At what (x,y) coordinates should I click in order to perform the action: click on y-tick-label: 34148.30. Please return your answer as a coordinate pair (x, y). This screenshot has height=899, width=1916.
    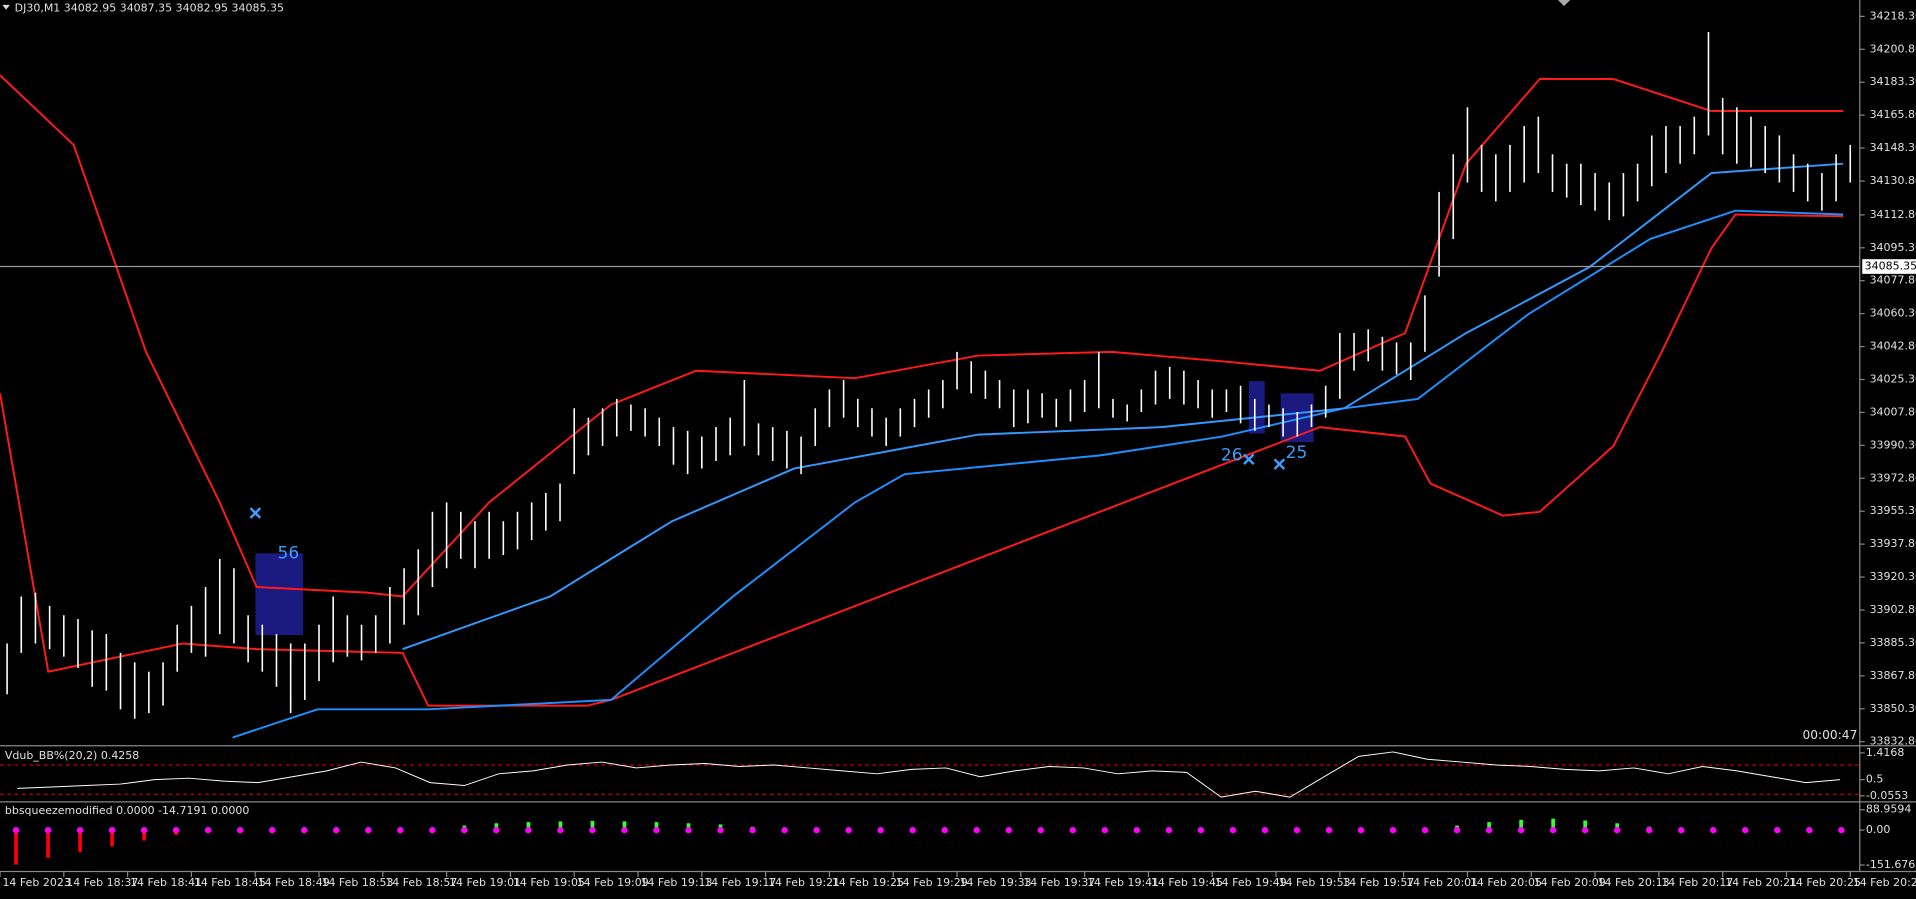
    Looking at the image, I should click on (1893, 147).